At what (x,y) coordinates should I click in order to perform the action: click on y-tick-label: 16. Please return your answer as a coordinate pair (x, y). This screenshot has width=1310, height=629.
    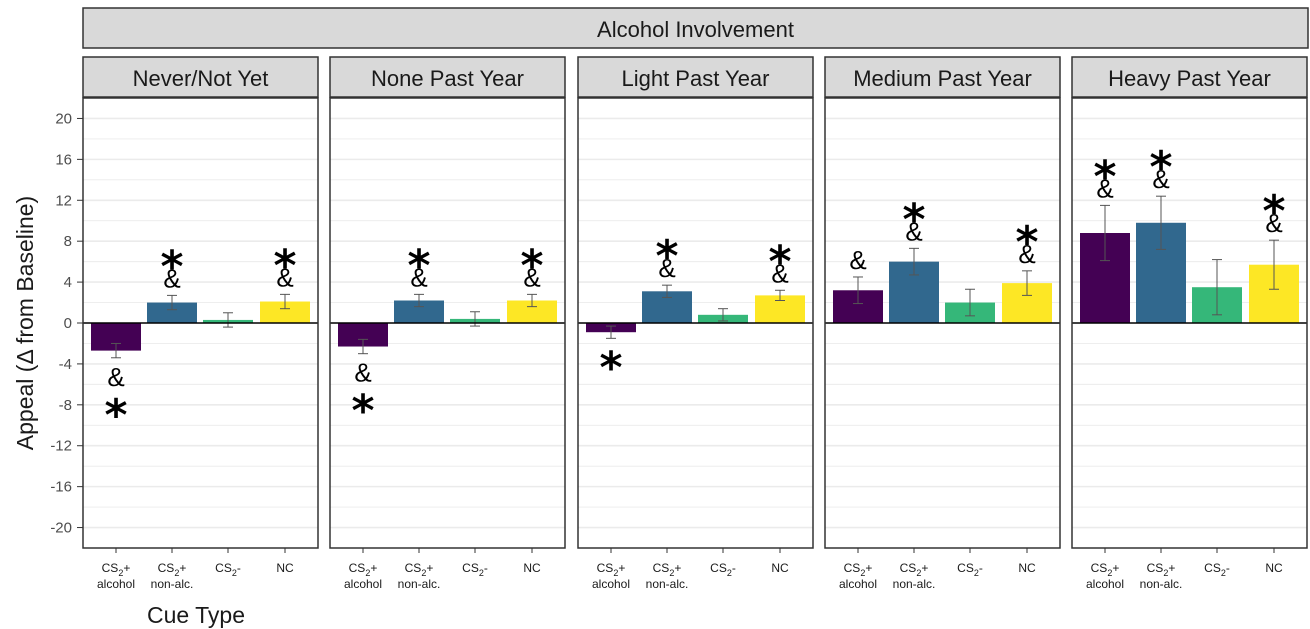
    Looking at the image, I should click on (63, 159).